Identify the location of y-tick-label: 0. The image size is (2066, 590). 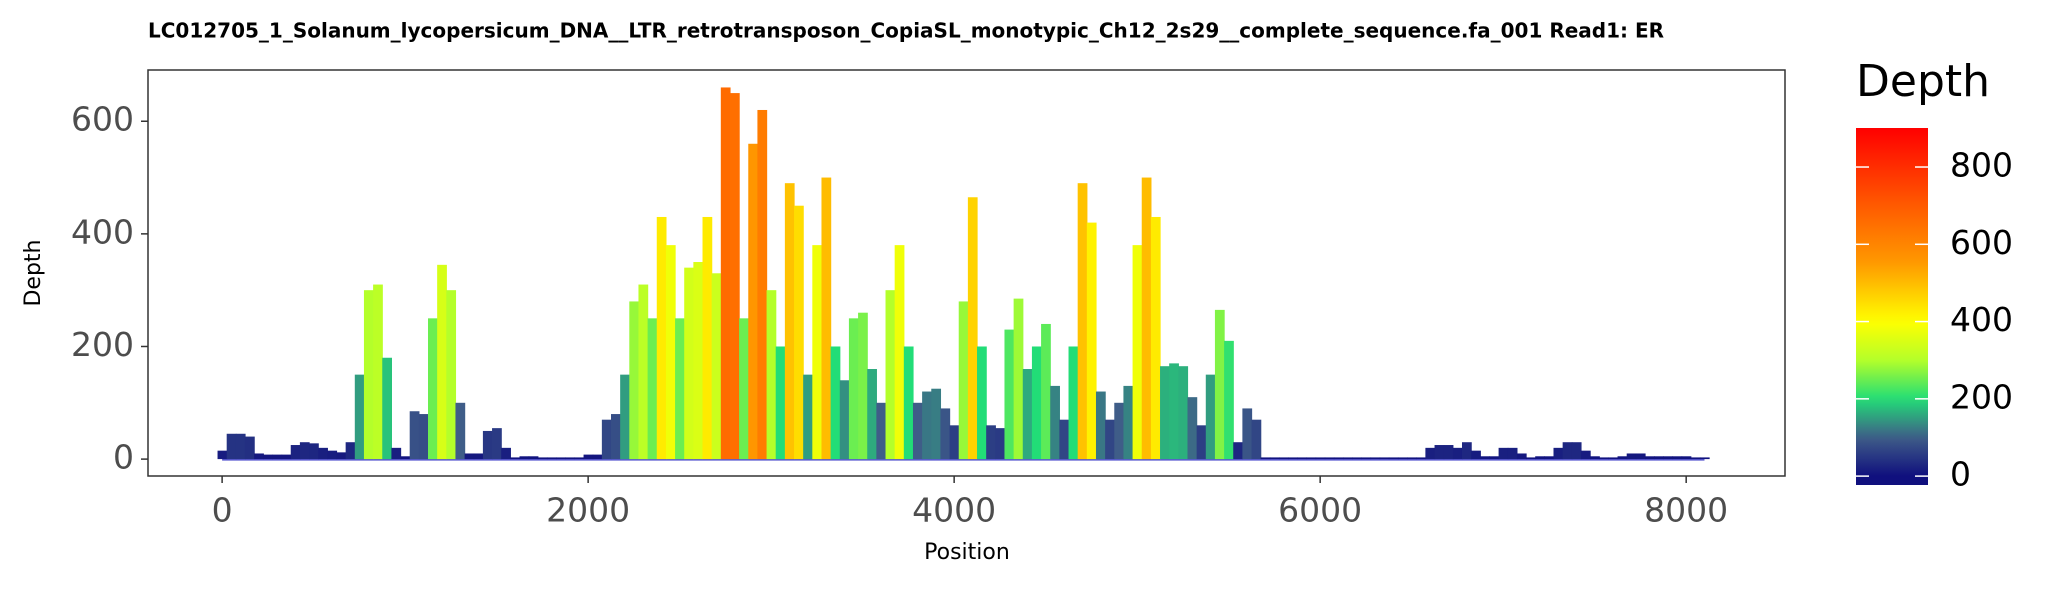
(123, 457).